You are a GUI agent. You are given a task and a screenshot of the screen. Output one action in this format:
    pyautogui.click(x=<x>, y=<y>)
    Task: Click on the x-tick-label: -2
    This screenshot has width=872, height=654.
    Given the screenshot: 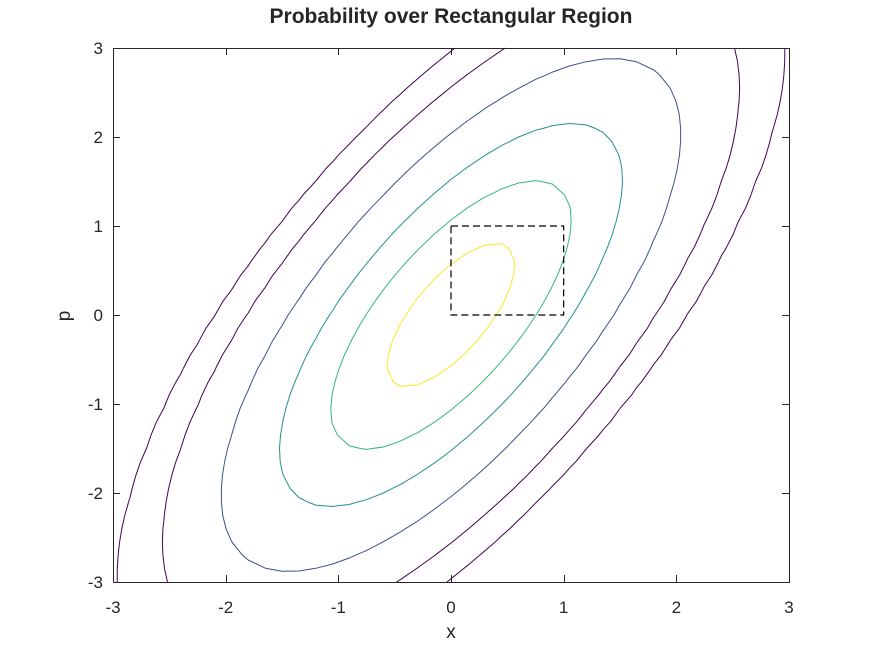 What is the action you would take?
    pyautogui.click(x=225, y=607)
    